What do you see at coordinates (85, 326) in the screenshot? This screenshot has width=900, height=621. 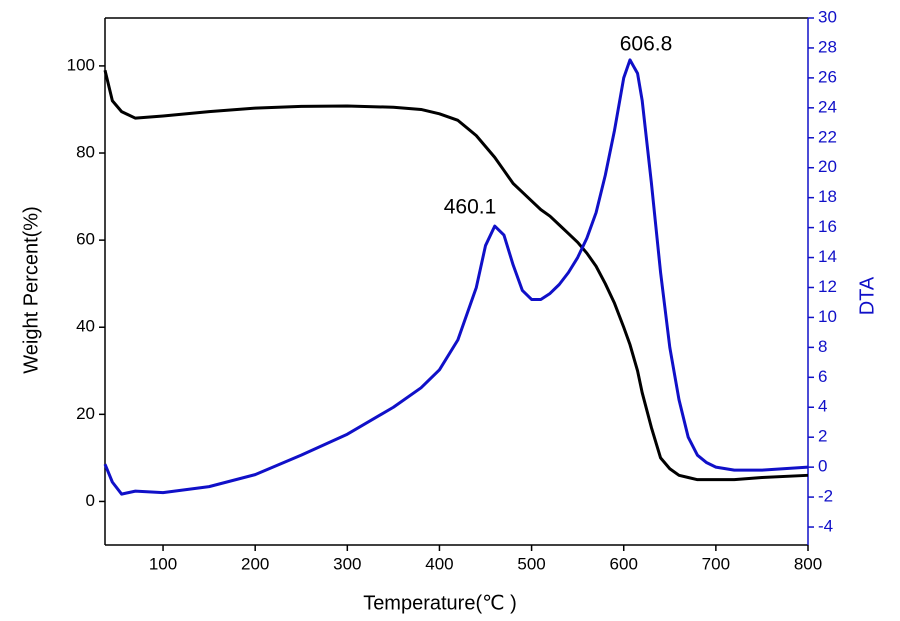 I see `y-tick-label: 40` at bounding box center [85, 326].